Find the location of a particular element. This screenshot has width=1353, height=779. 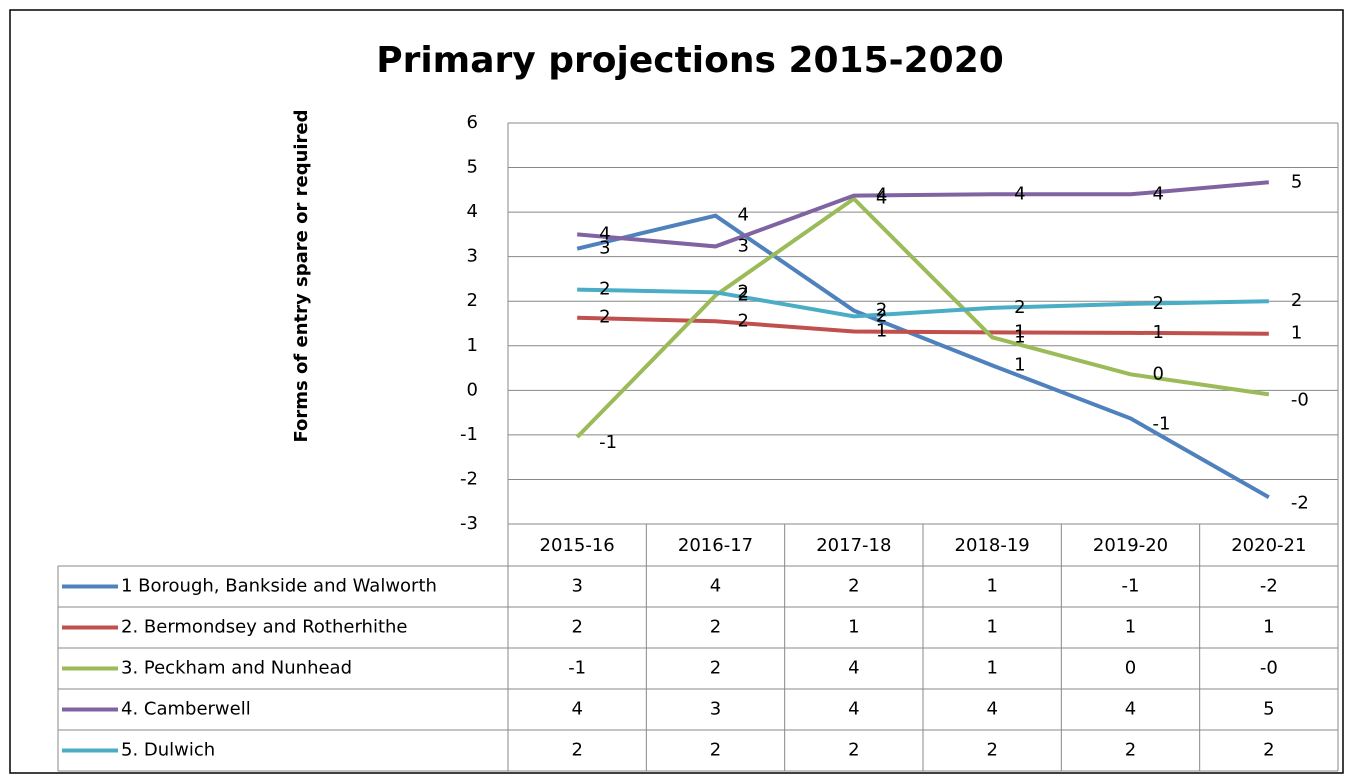

legend-label: 2. Bermondsey and Rotherhithe is located at coordinates (264, 627).